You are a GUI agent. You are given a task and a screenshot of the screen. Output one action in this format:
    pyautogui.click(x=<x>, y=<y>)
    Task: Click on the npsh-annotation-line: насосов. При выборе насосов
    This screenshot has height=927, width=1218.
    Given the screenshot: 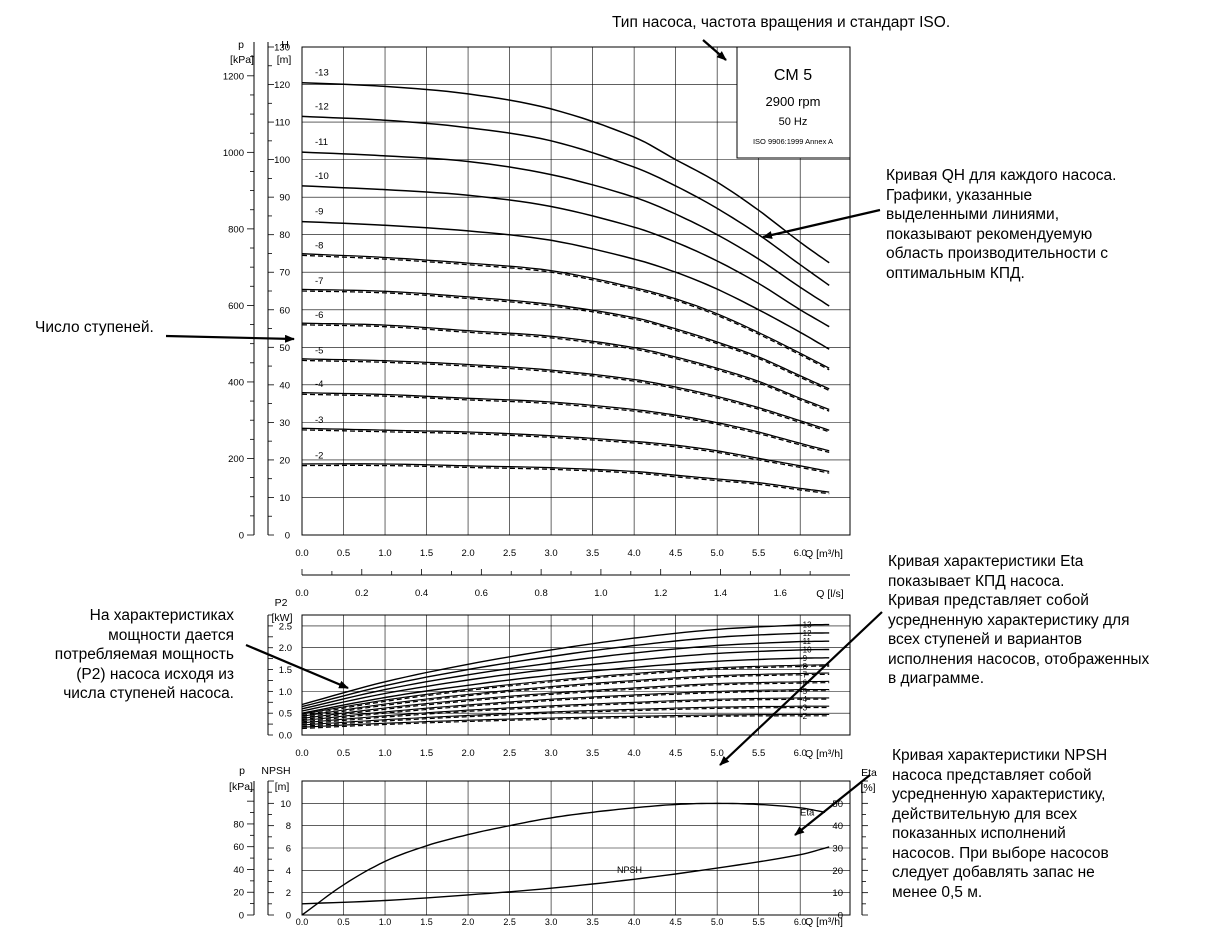 What is the action you would take?
    pyautogui.click(x=1000, y=853)
    